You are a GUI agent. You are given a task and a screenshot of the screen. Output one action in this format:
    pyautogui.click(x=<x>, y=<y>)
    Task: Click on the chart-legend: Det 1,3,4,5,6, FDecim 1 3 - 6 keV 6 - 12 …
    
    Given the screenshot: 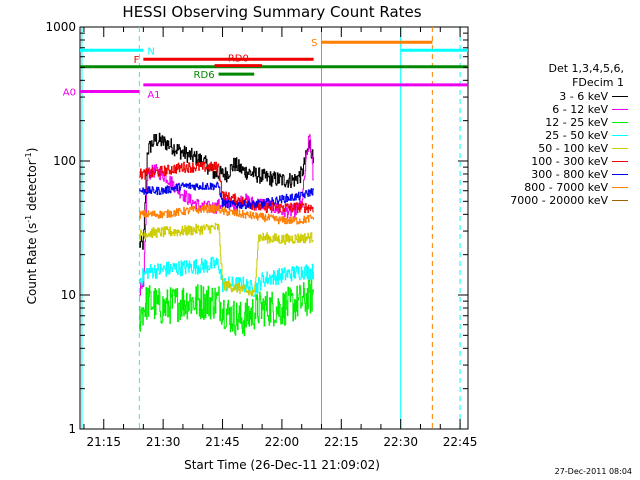 What is the action you would take?
    pyautogui.click(x=556, y=134)
    